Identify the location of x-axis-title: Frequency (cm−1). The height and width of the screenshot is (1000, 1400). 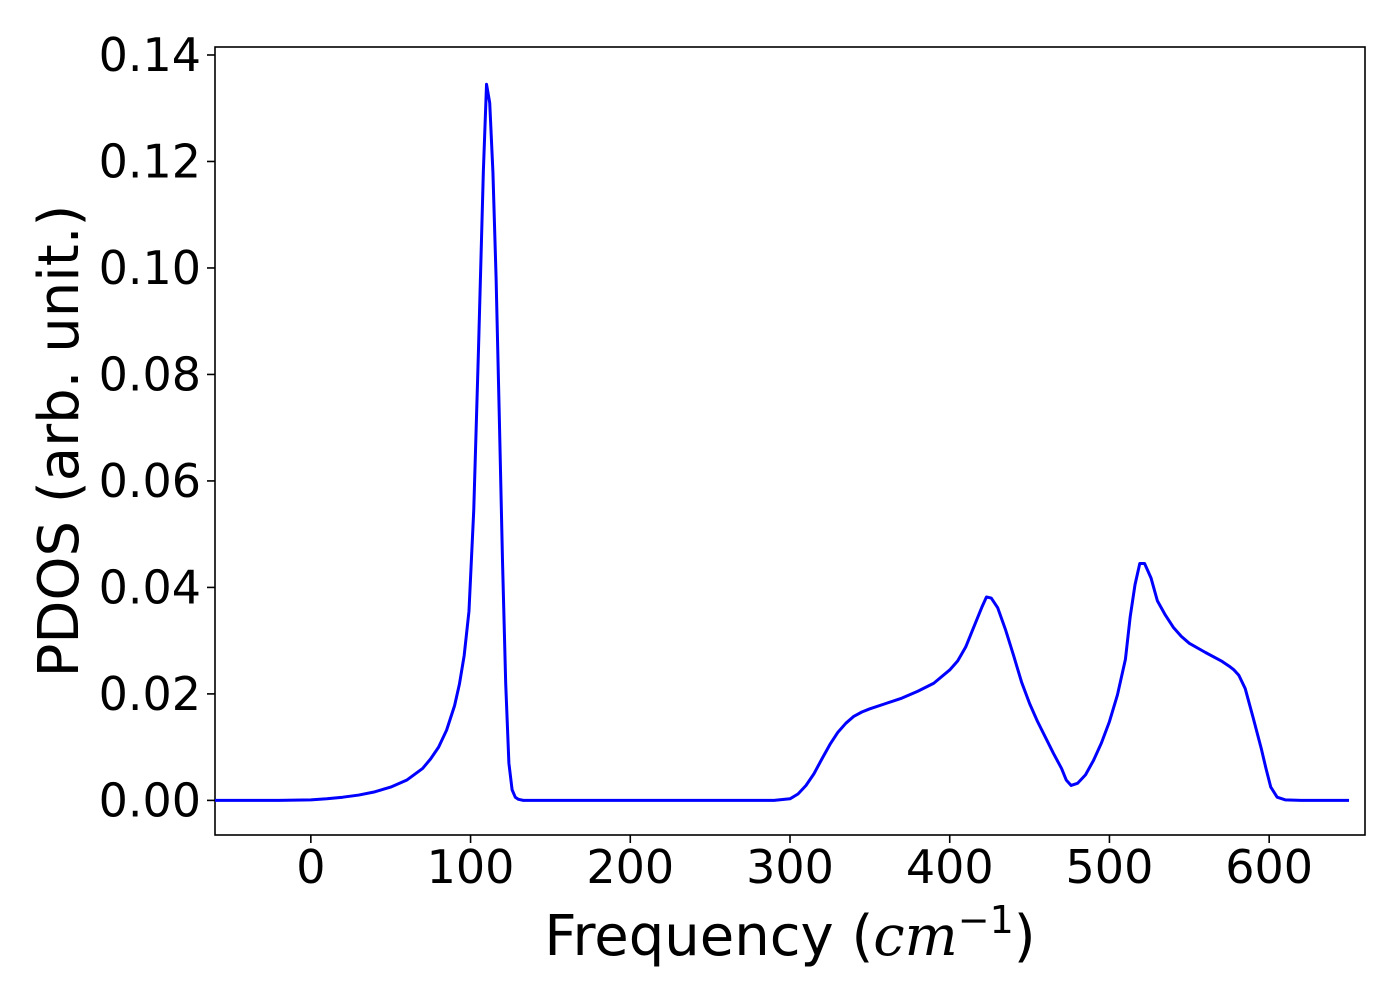
(789, 933).